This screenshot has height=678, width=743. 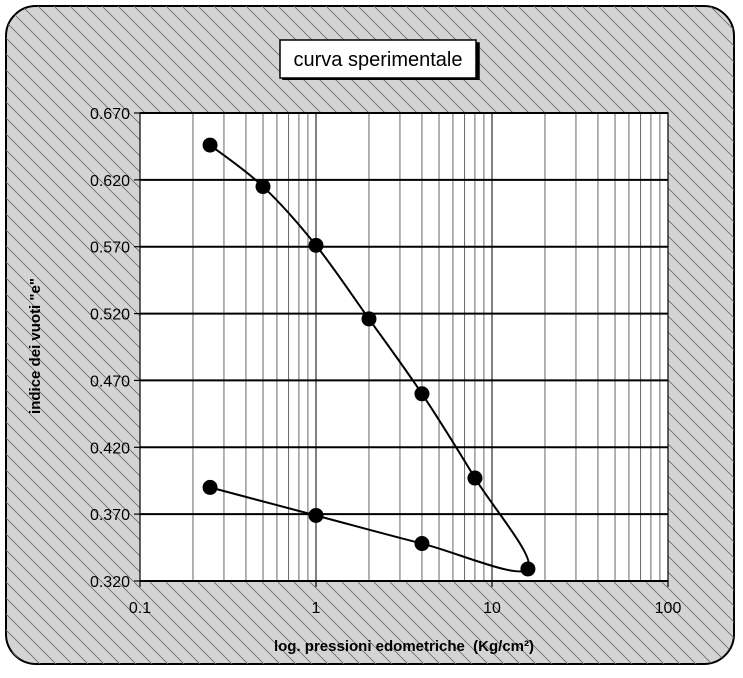 What do you see at coordinates (492, 608) in the screenshot?
I see `x-tick-label: 10` at bounding box center [492, 608].